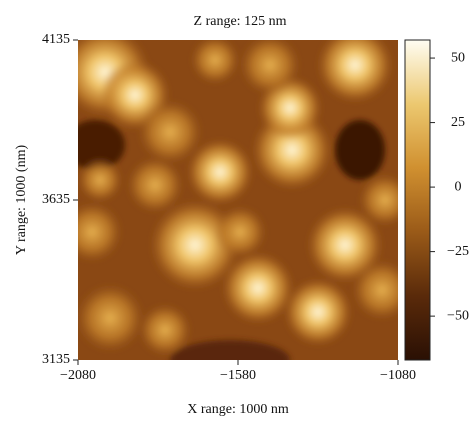 Image resolution: width=474 pixels, height=436 pixels. Describe the element at coordinates (458, 57) in the screenshot. I see `colorbar-tick-label: 50` at that location.